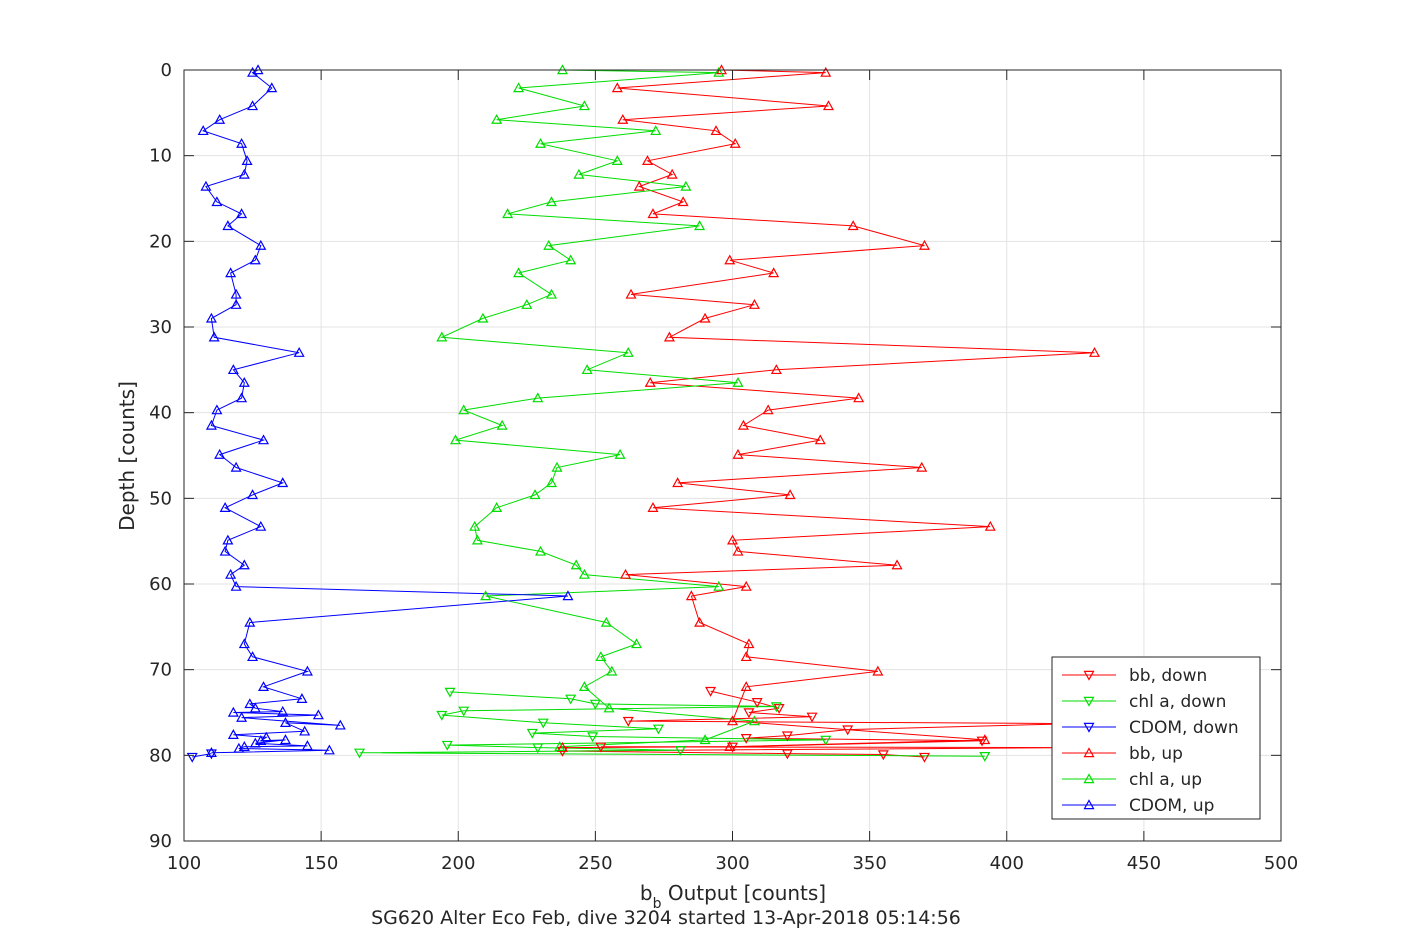 Image resolution: width=1417 pixels, height=945 pixels. Describe the element at coordinates (1165, 780) in the screenshot. I see `legend-label-chl-a-up: chl a, up` at that location.